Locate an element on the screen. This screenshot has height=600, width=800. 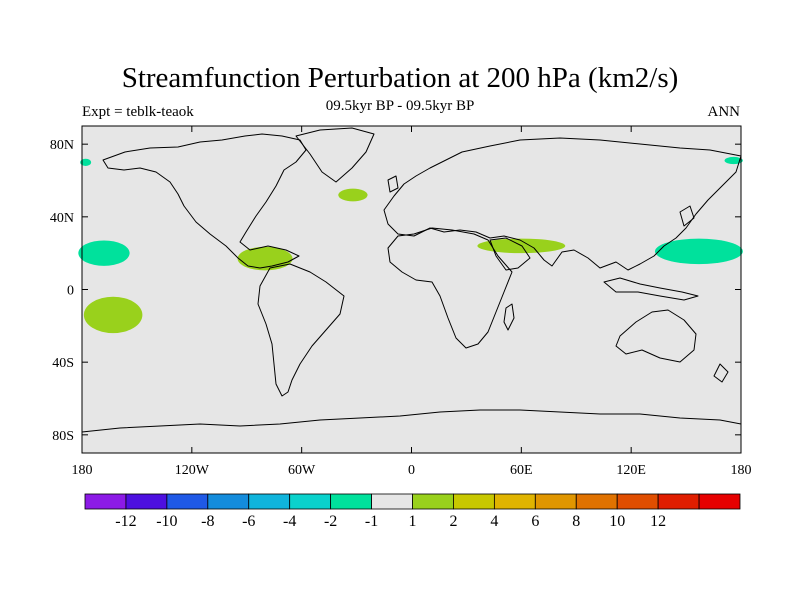
colorbar-label: -8 is located at coordinates (207, 521).